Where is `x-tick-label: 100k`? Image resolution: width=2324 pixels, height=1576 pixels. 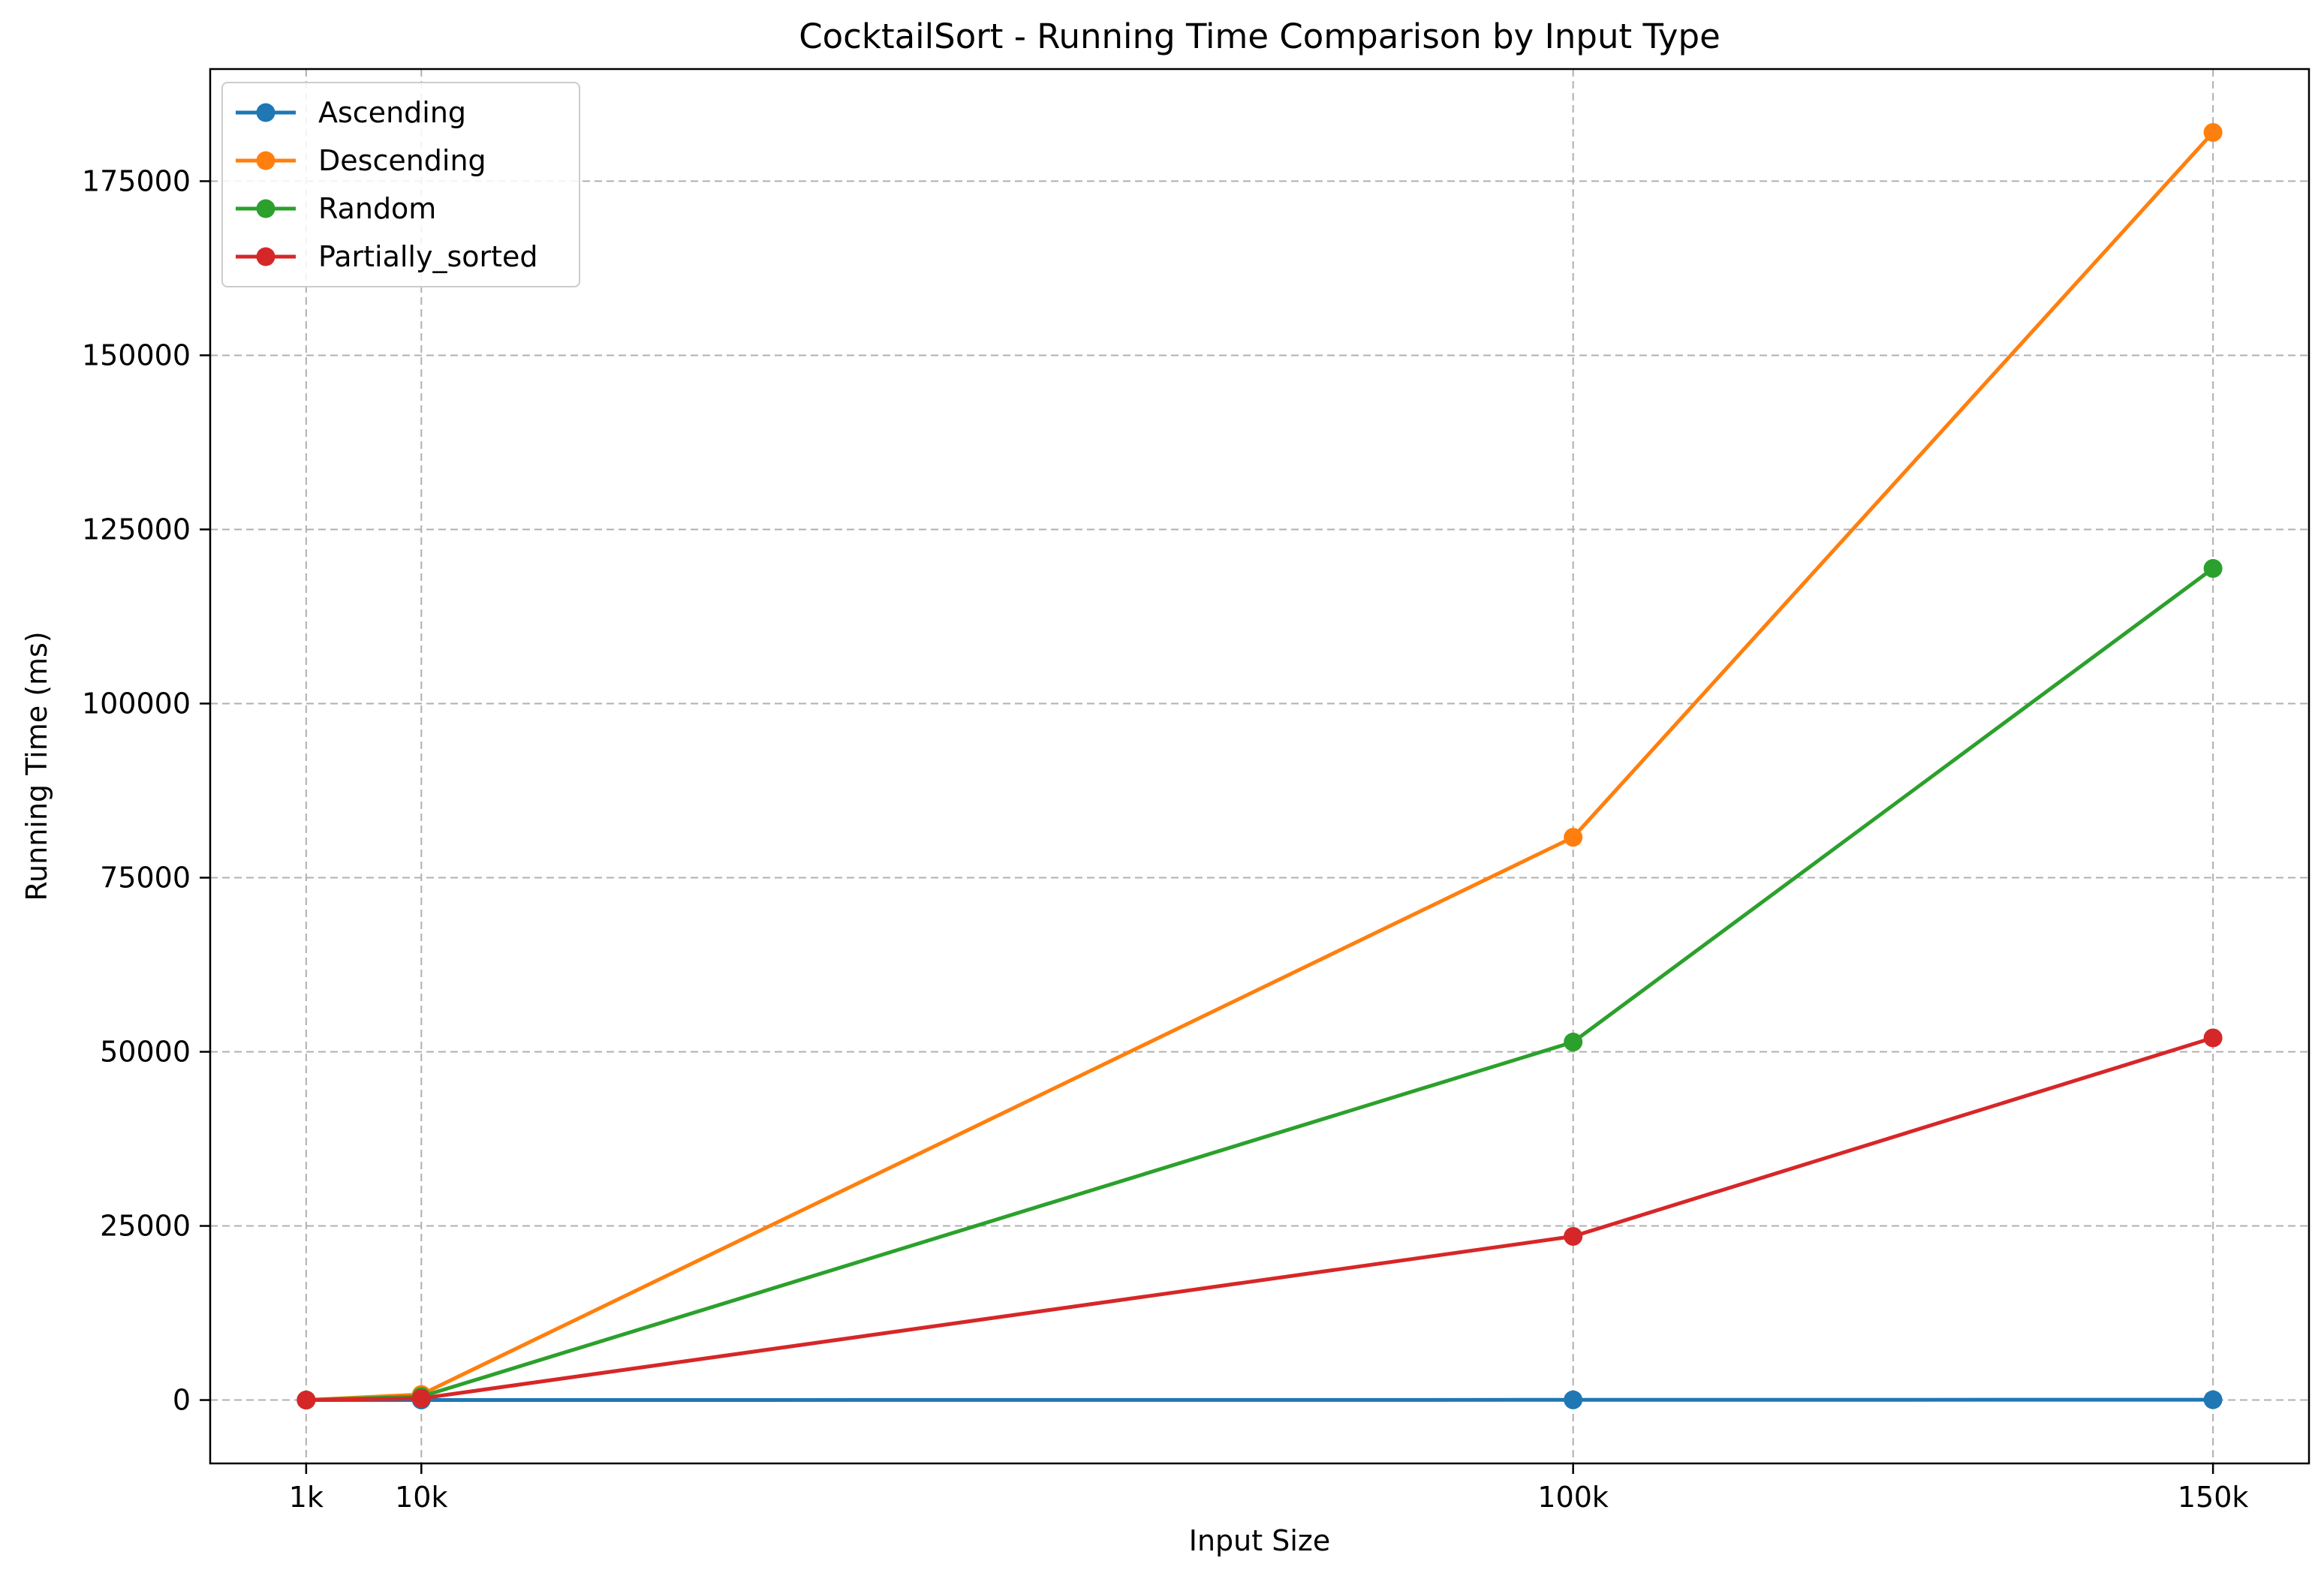 x-tick-label: 100k is located at coordinates (1573, 1497).